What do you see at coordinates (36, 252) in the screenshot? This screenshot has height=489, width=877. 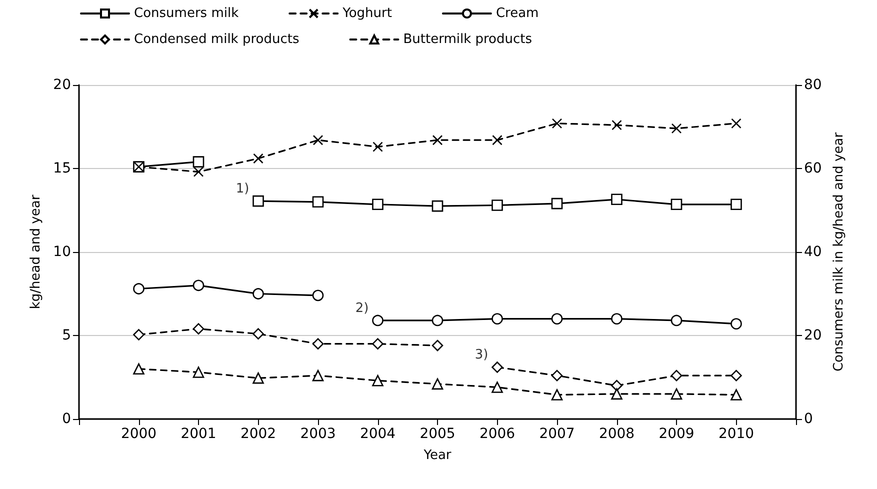 I see `y-axis-title: kg/head and year` at bounding box center [36, 252].